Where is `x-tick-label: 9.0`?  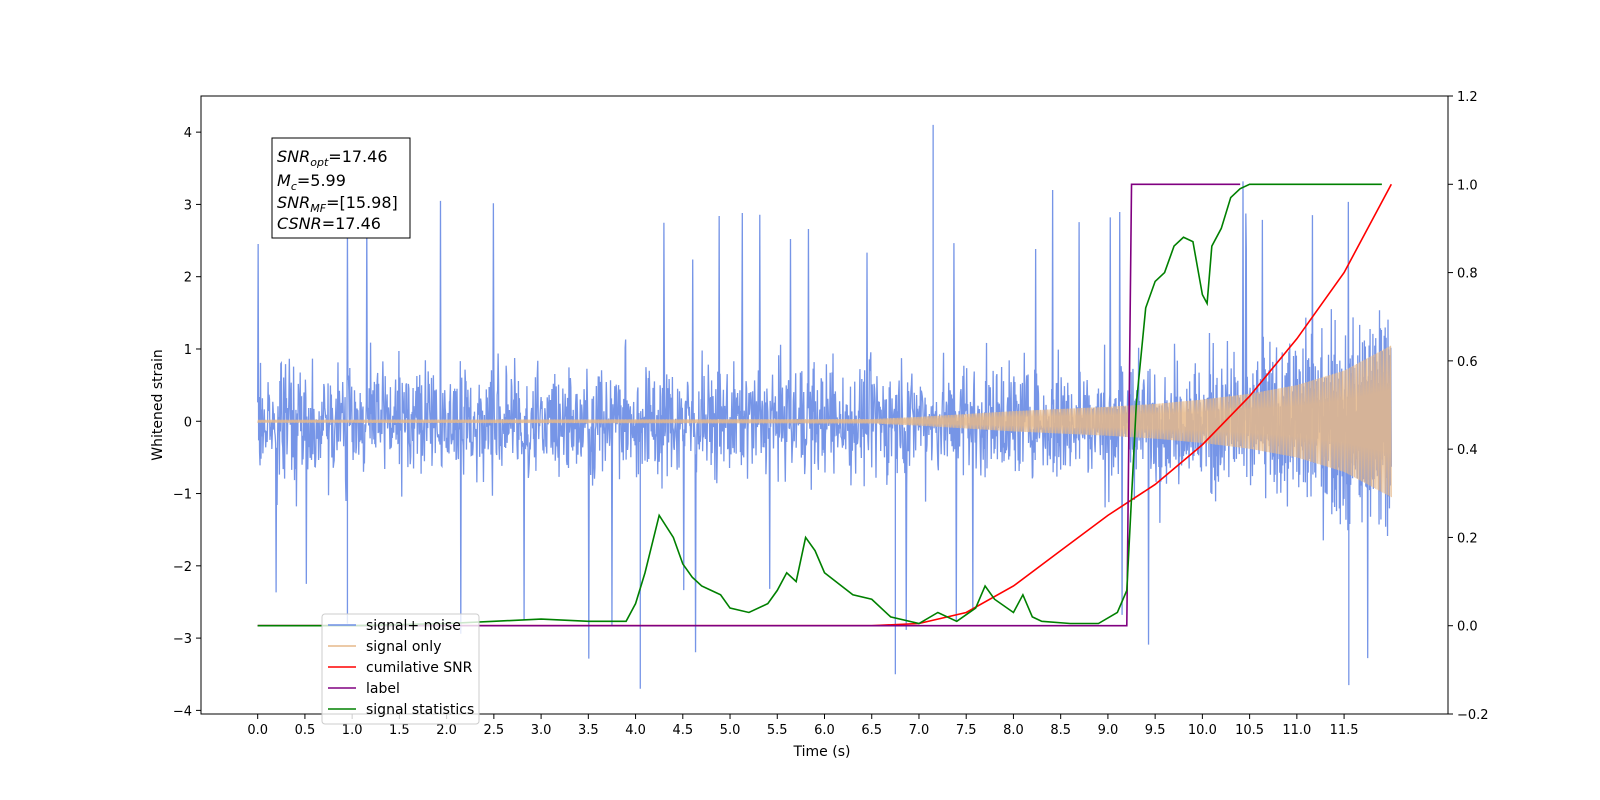
x-tick-label: 9.0 is located at coordinates (1108, 730).